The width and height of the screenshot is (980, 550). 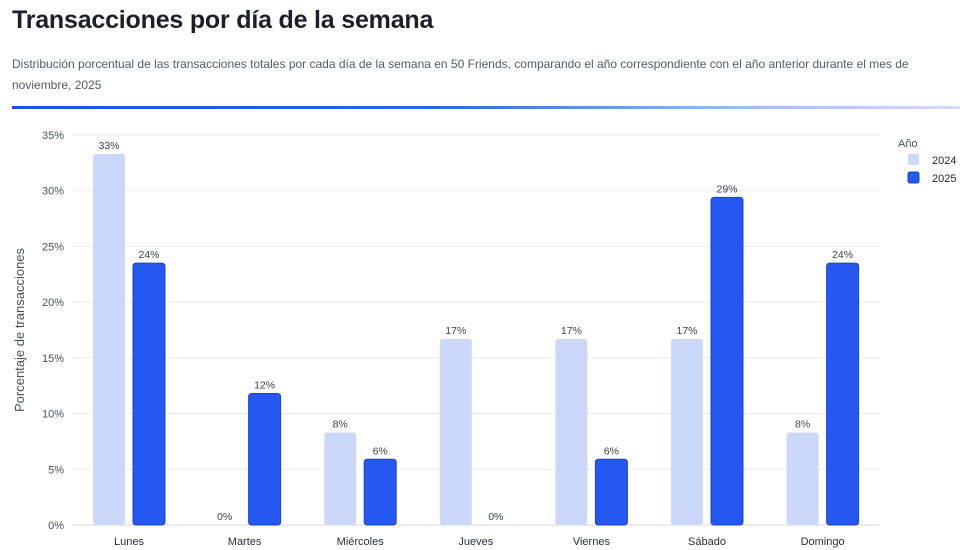 What do you see at coordinates (361, 542) in the screenshot?
I see `x-tick-label: Miércoles` at bounding box center [361, 542].